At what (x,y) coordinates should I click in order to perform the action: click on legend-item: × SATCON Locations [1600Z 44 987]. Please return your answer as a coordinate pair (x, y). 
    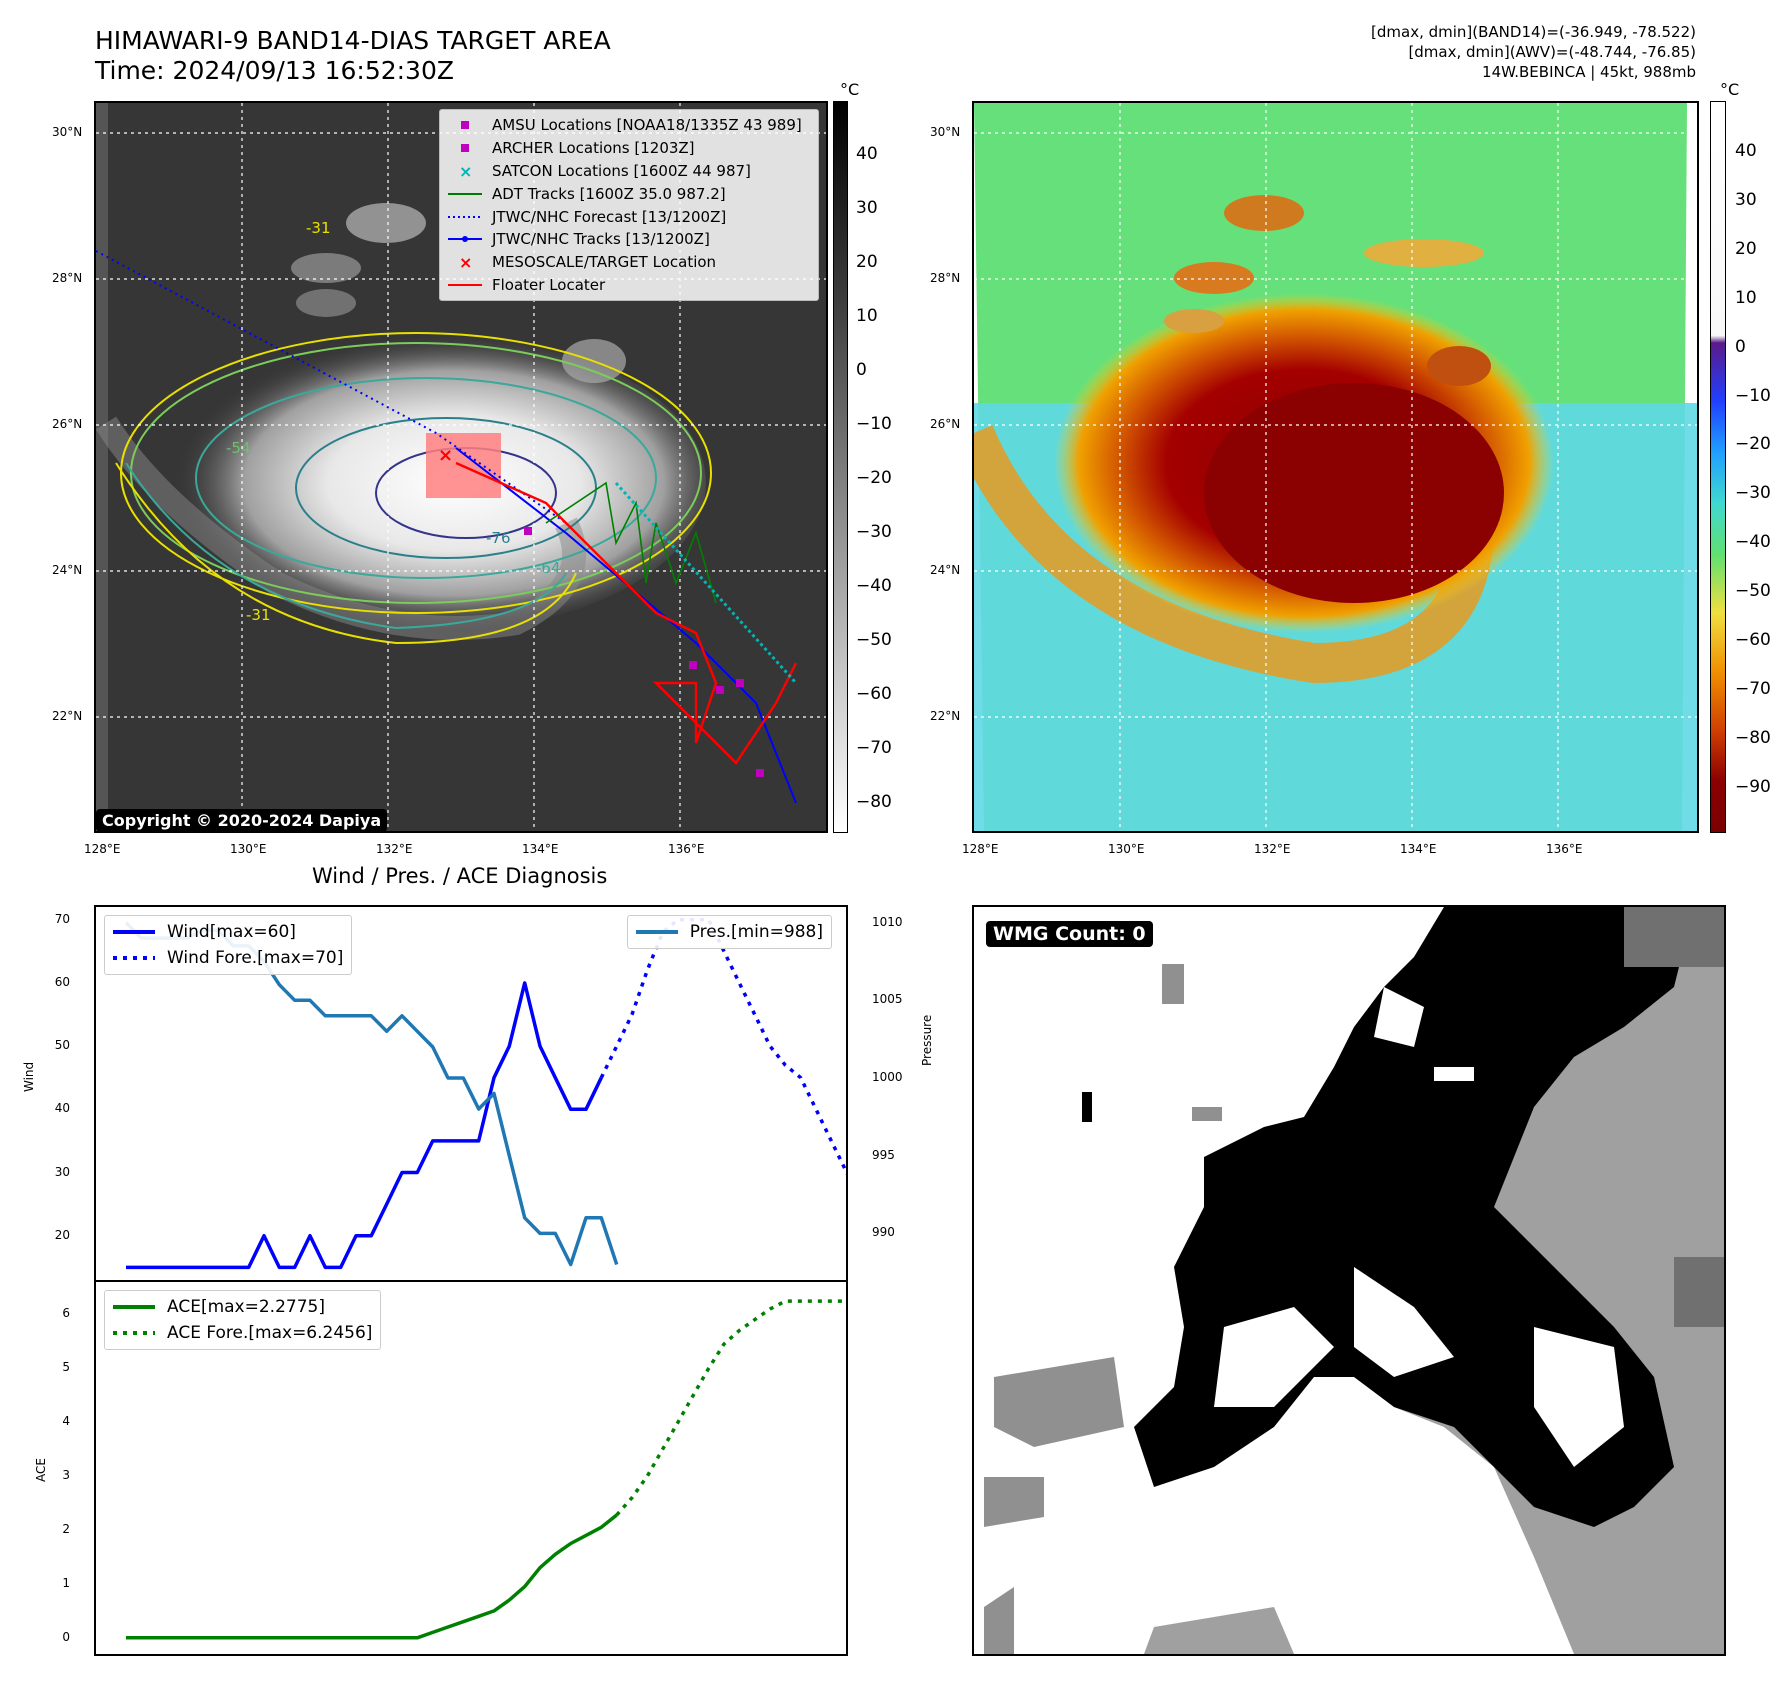
    Looking at the image, I should click on (629, 171).